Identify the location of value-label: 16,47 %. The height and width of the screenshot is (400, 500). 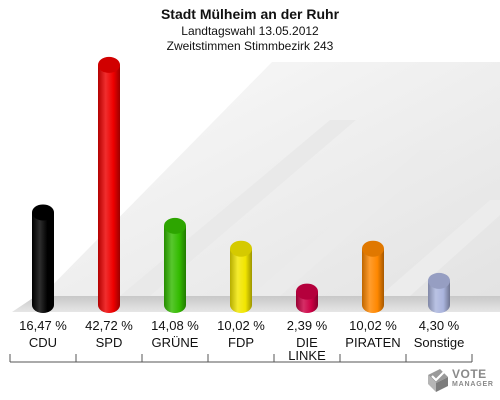
(43, 325).